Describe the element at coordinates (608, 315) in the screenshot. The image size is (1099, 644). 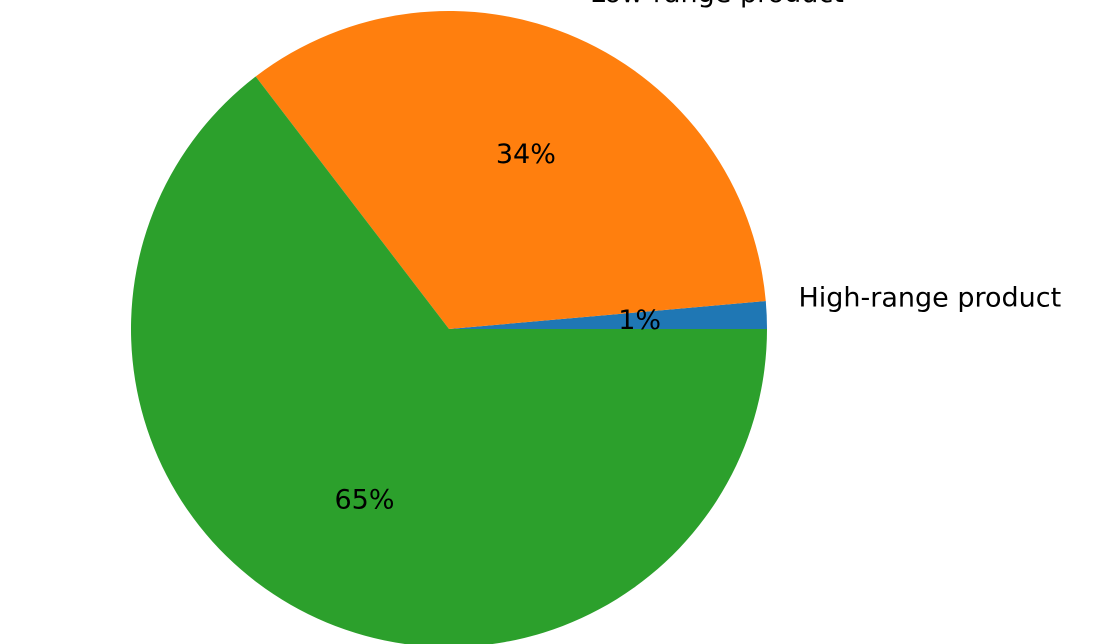
I see `pie-slice-high-range-product` at that location.